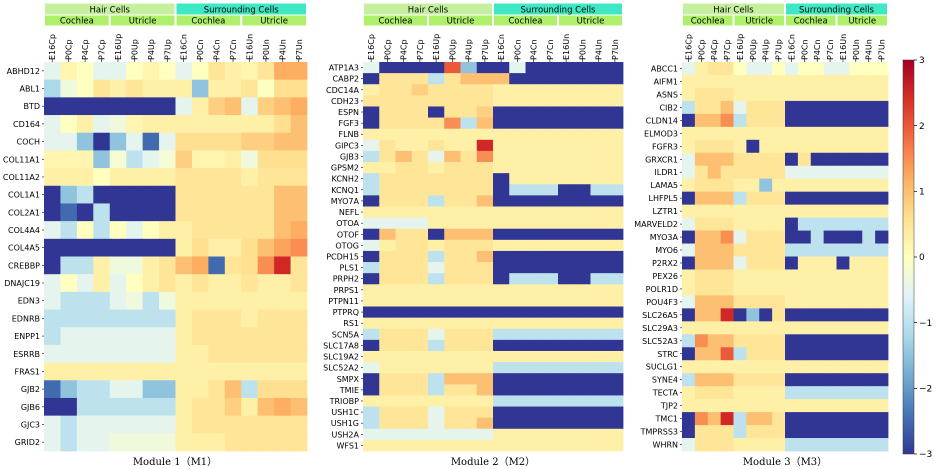 This screenshot has width=941, height=469. I want to click on row-label: ELMOD3, so click(661, 133).